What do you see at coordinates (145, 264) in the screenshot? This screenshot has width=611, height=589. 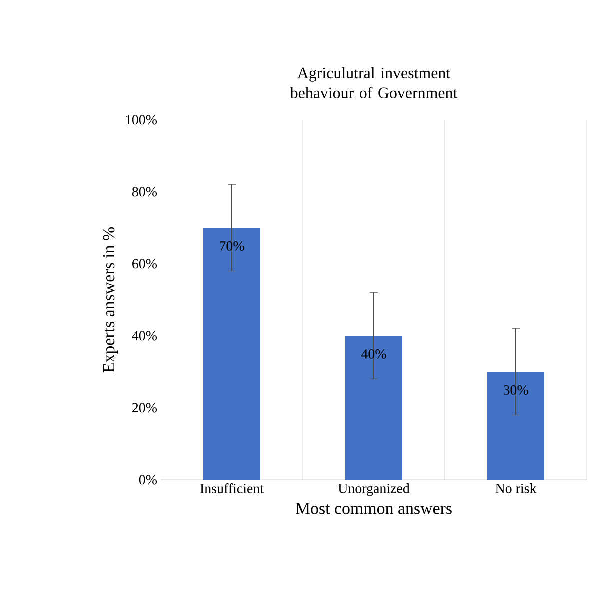 I see `y-tick-label: 60%` at bounding box center [145, 264].